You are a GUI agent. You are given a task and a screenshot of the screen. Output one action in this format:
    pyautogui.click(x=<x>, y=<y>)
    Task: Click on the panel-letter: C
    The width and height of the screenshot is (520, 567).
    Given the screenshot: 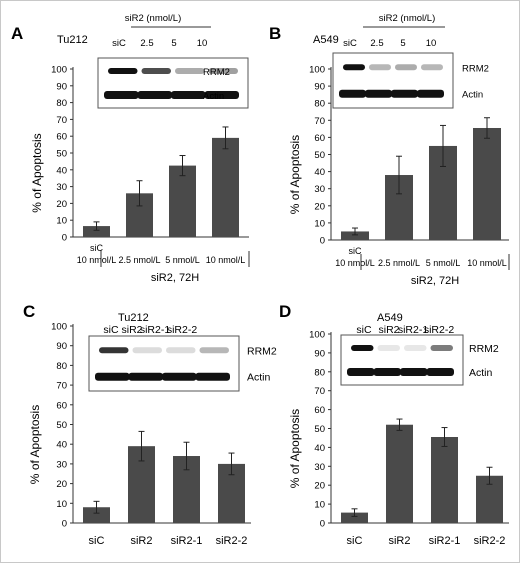 What is the action you would take?
    pyautogui.click(x=29, y=311)
    